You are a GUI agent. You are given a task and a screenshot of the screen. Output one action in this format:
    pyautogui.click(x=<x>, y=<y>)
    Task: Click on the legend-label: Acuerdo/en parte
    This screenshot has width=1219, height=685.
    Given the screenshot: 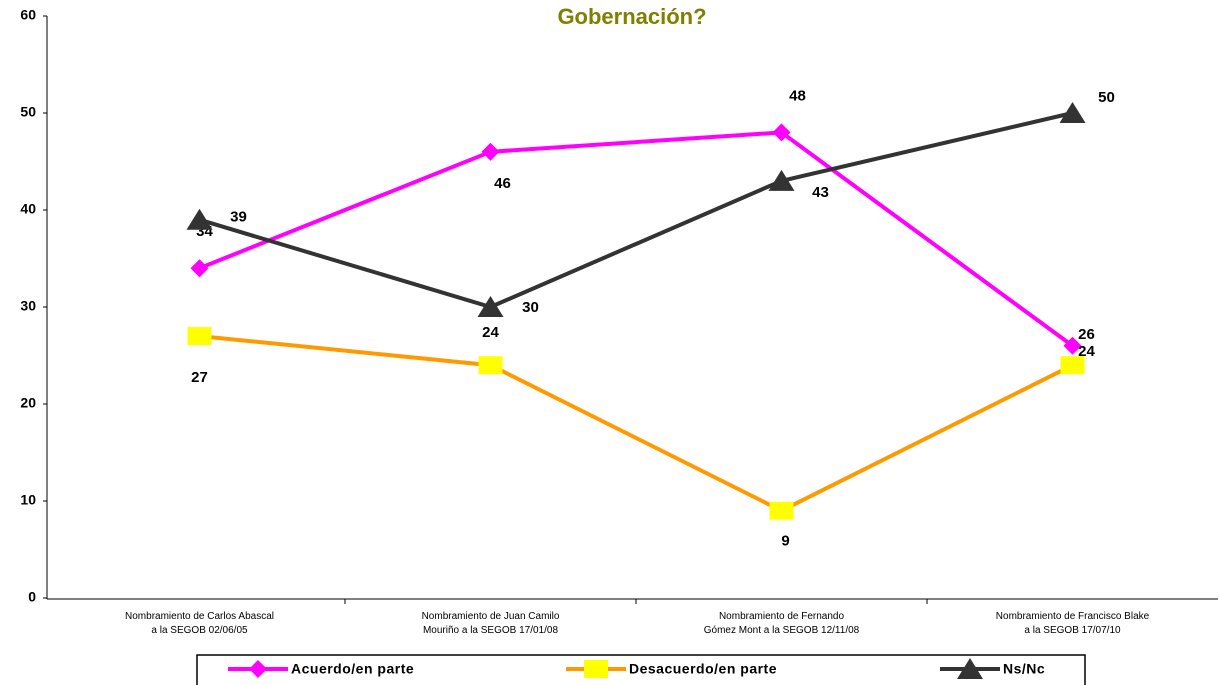 What is the action you would take?
    pyautogui.click(x=352, y=669)
    